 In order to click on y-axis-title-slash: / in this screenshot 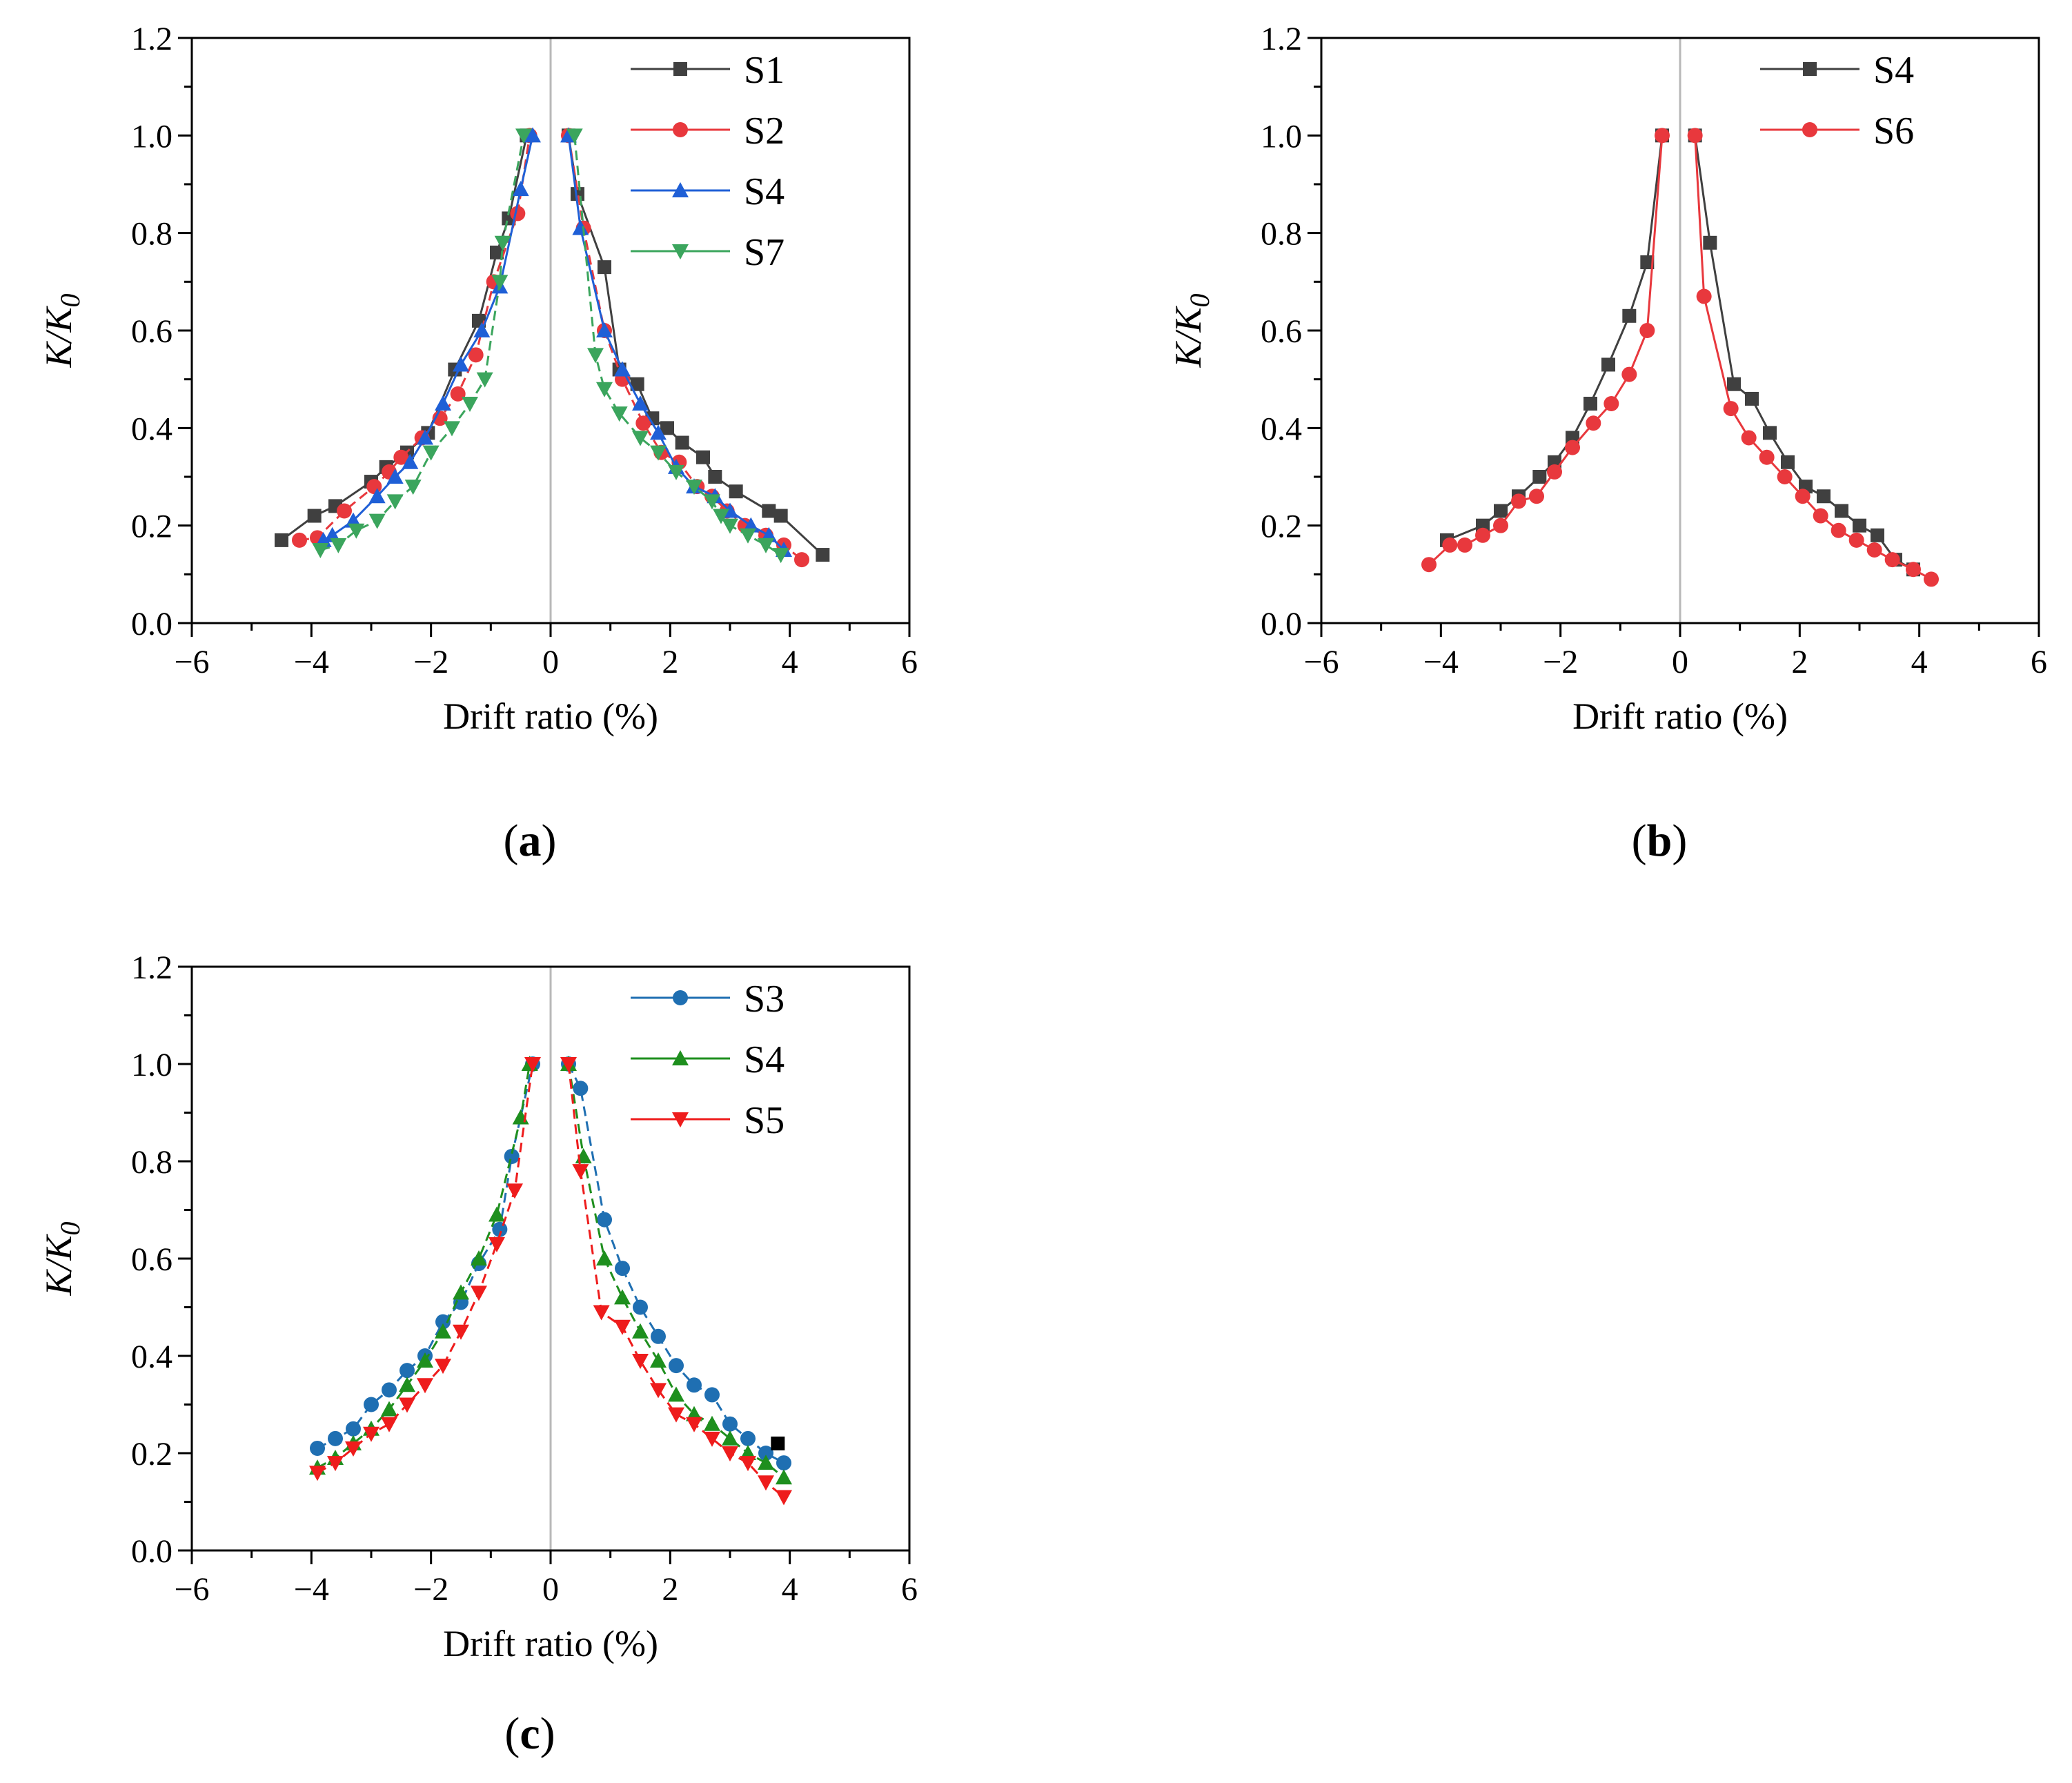, I will do `click(58, 1265)`.